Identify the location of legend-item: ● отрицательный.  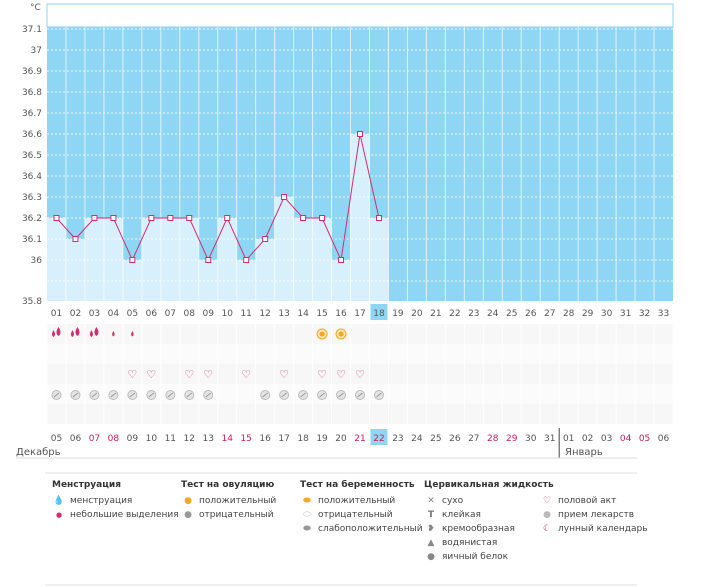
(228, 515).